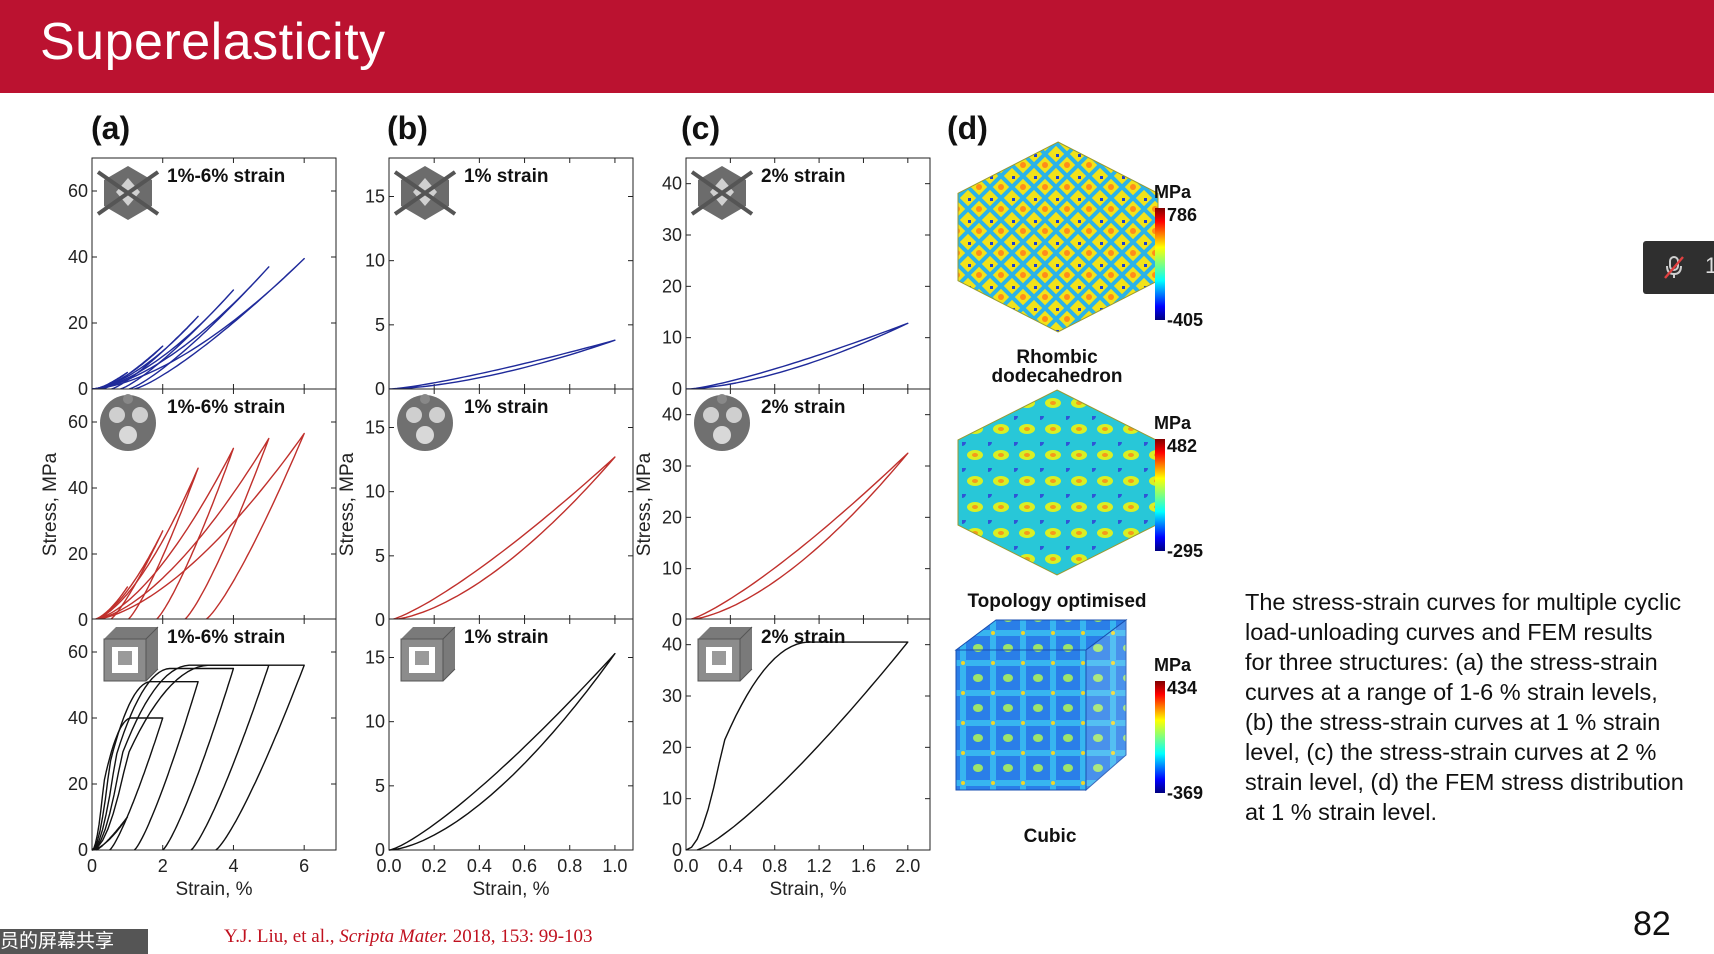 The height and width of the screenshot is (954, 1714). What do you see at coordinates (388, 866) in the screenshot?
I see `x-tick-label: 0.0` at bounding box center [388, 866].